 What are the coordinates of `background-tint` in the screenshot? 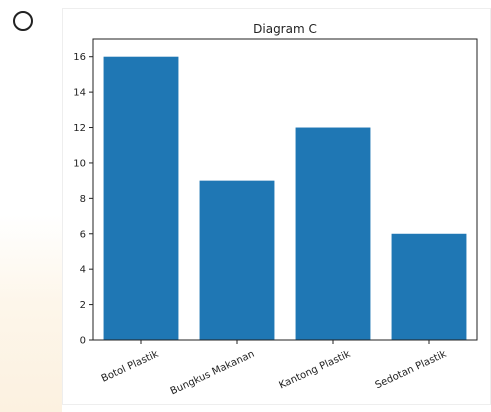 It's located at (31, 313).